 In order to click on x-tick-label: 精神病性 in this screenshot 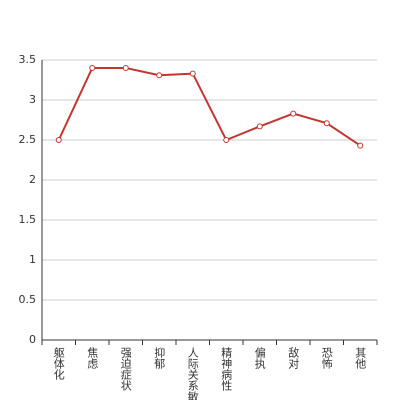, I will do `click(226, 369)`.